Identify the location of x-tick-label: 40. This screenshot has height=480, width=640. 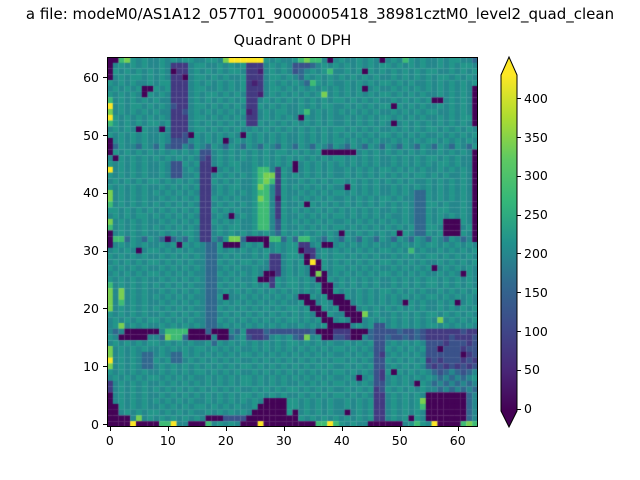
(341, 440).